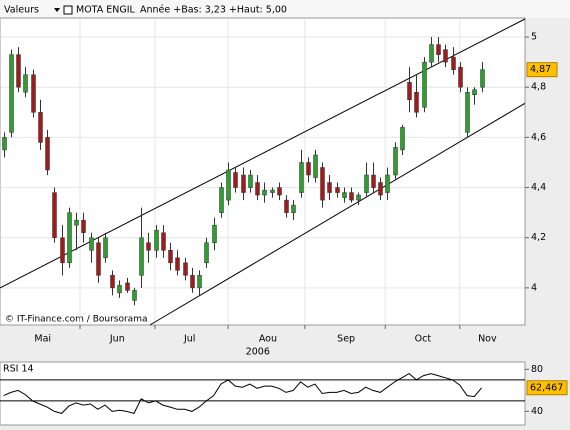 The height and width of the screenshot is (430, 570). I want to click on y-tick-label: 4,2, so click(538, 237).